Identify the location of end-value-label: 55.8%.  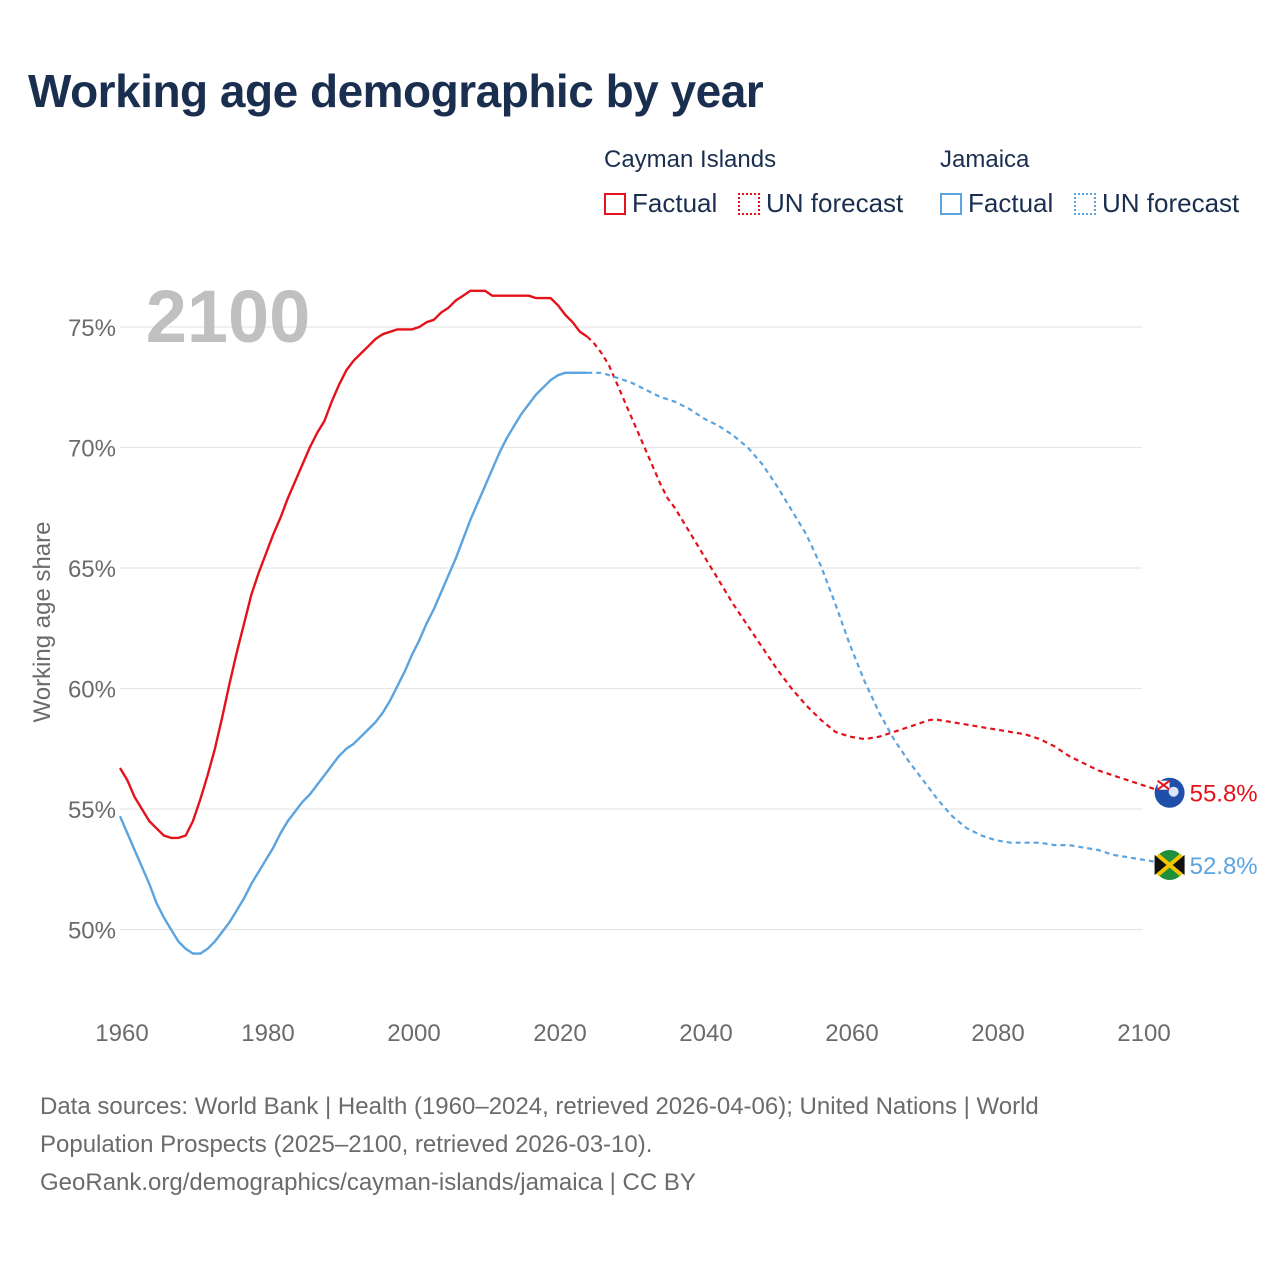
(1224, 794).